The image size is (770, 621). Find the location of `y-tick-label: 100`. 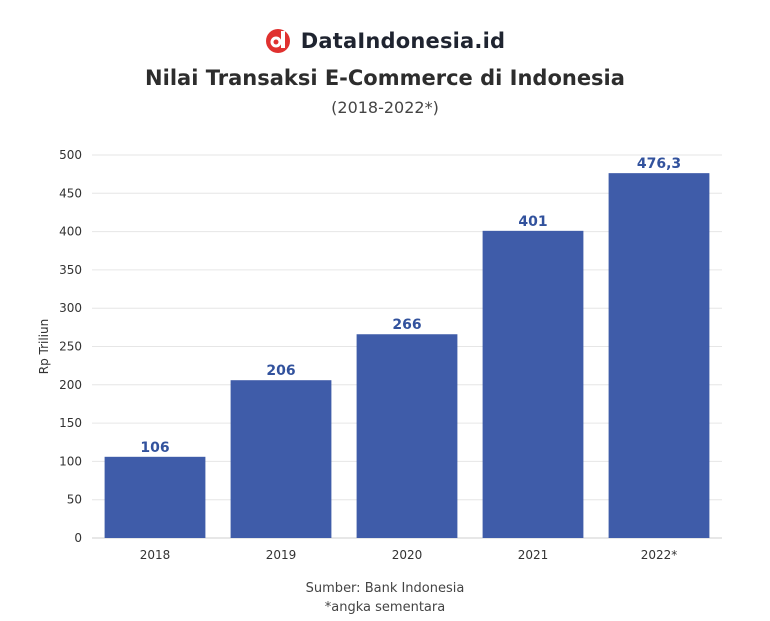

y-tick-label: 100 is located at coordinates (70, 461).